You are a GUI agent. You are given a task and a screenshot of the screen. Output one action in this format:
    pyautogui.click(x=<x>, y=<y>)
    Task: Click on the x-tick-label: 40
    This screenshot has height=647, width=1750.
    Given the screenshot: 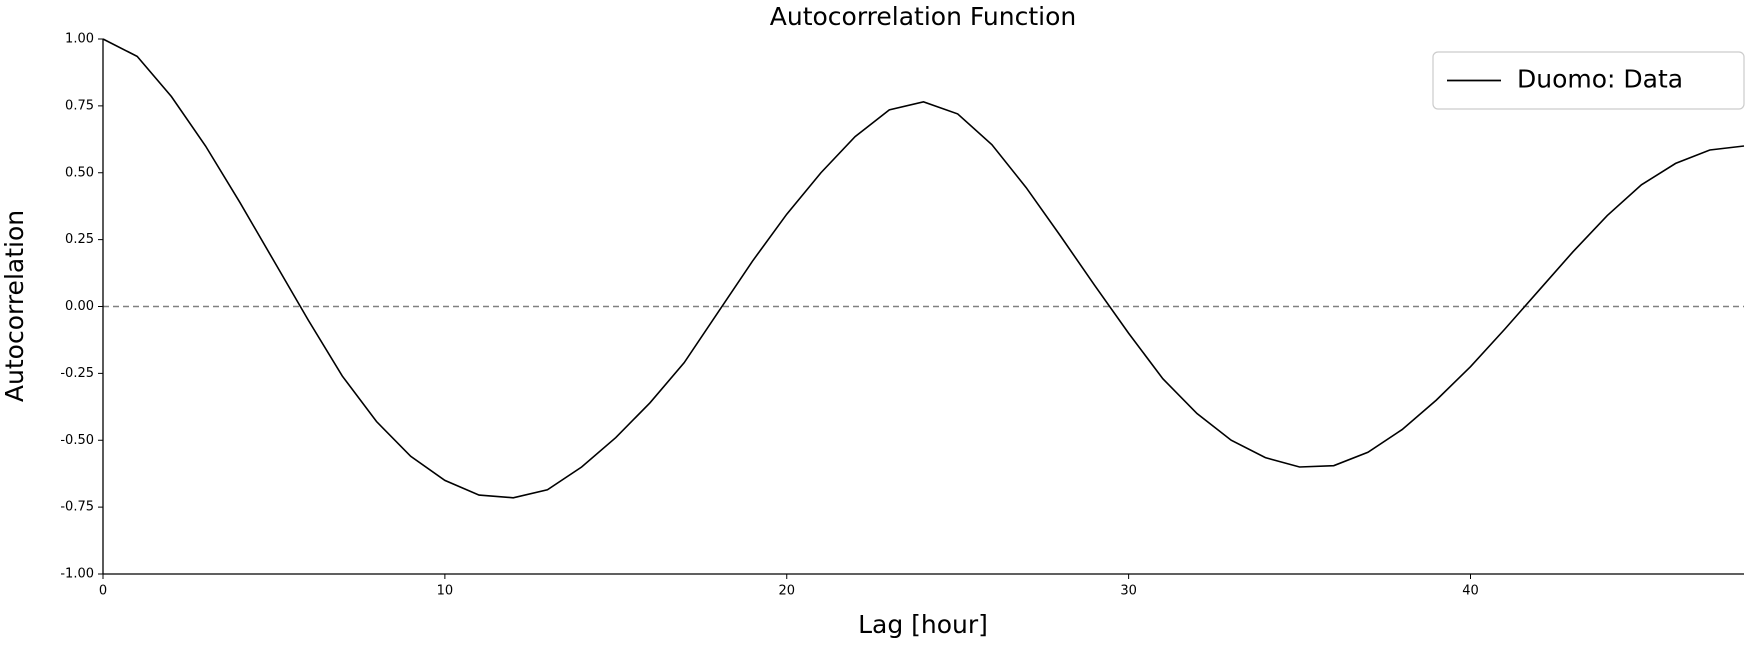 What is the action you would take?
    pyautogui.click(x=1470, y=591)
    